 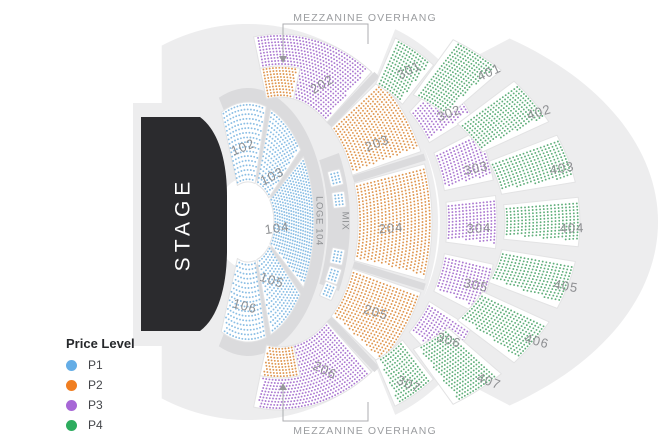 I want to click on price-dot-p3, so click(x=71, y=405).